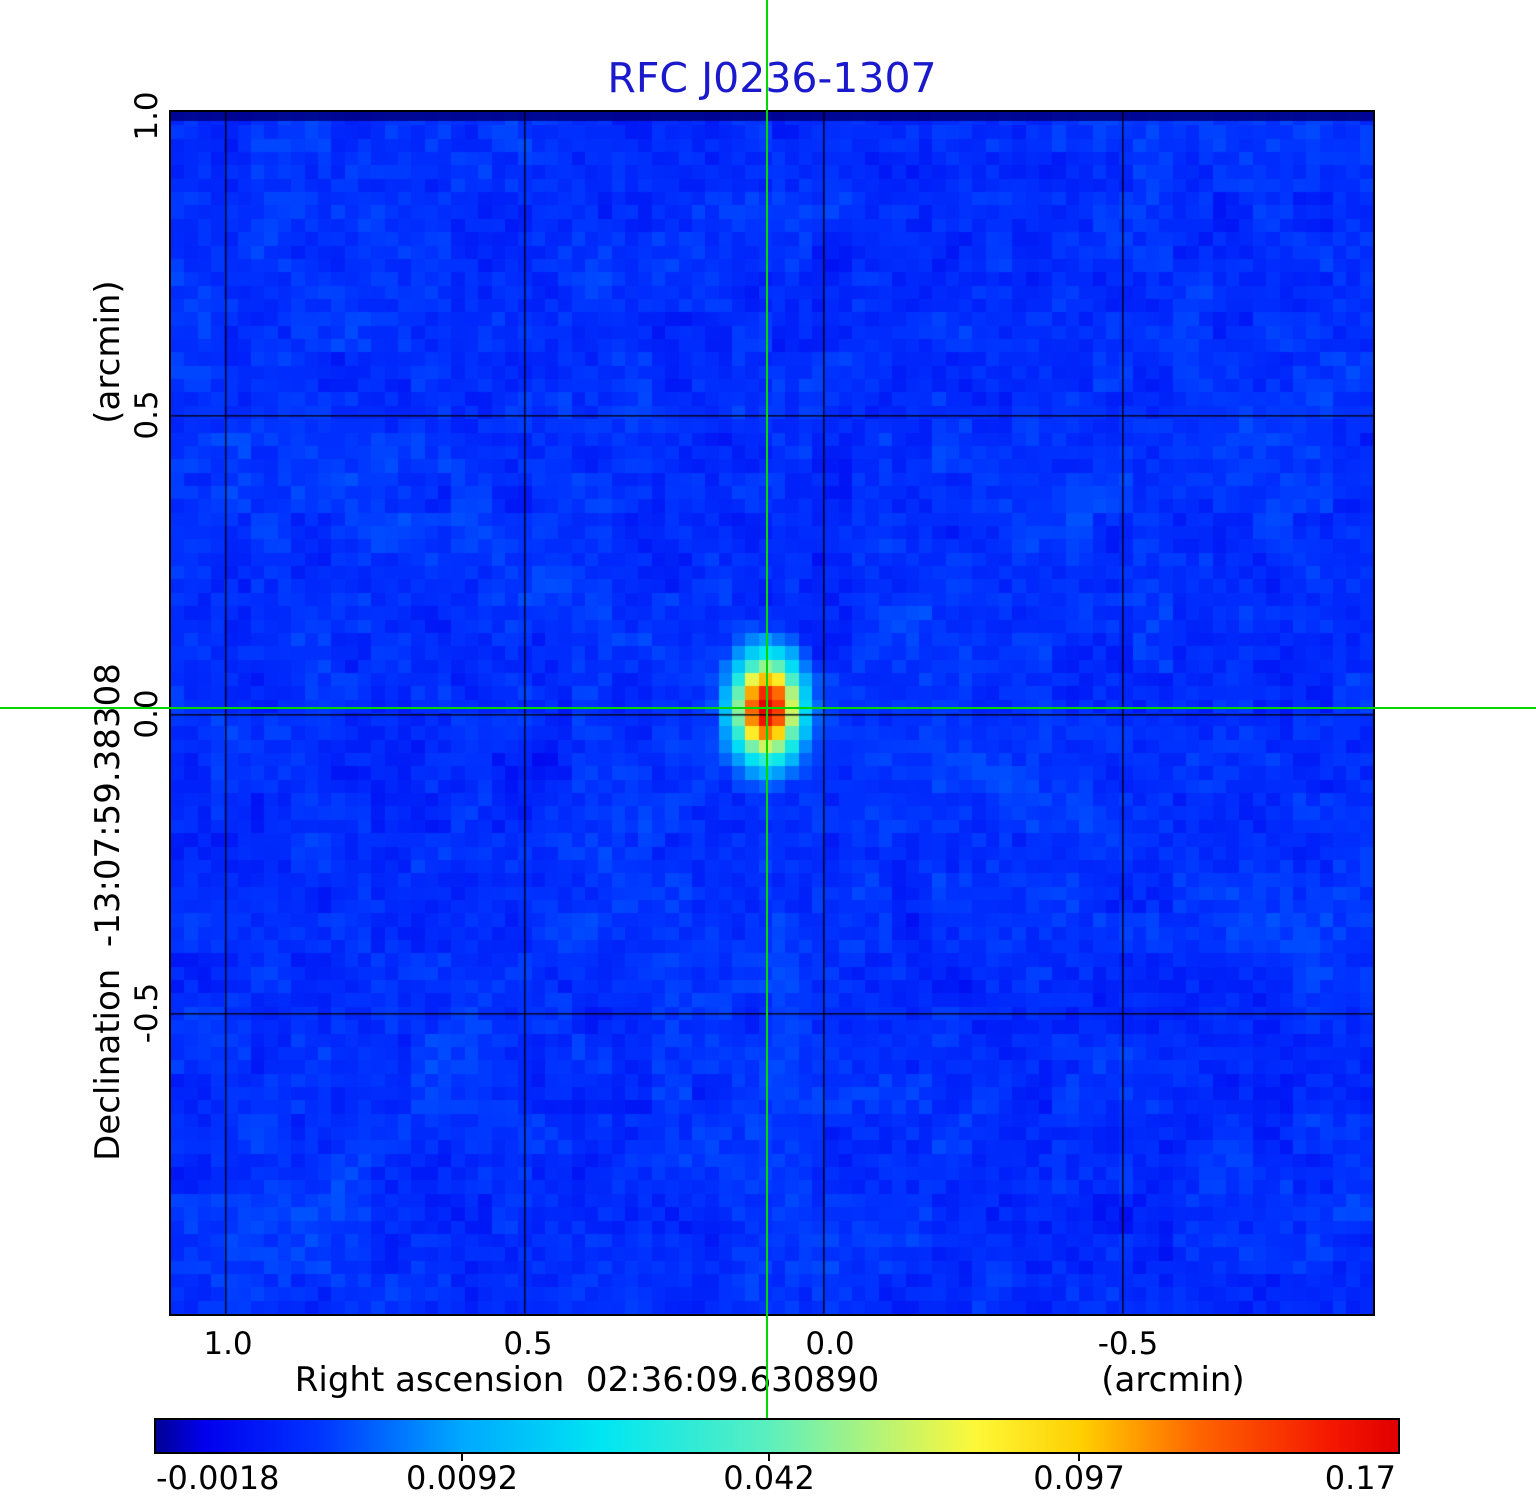 The image size is (1536, 1511). What do you see at coordinates (1128, 1344) in the screenshot?
I see `x-tick-neg0.5: -0.5` at bounding box center [1128, 1344].